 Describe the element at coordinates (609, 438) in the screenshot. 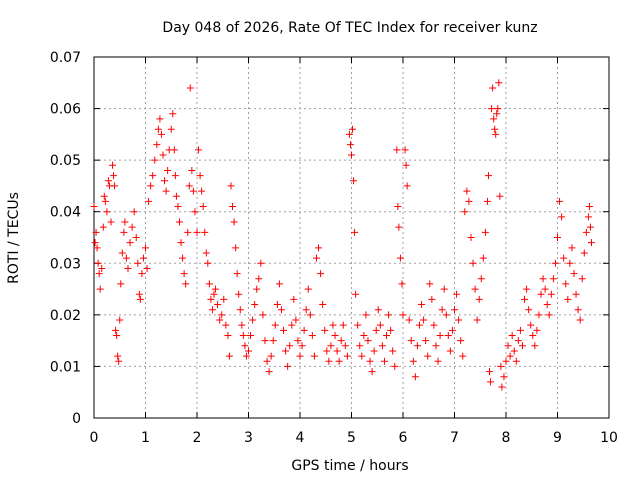

I see `x-tick-label: 10` at that location.